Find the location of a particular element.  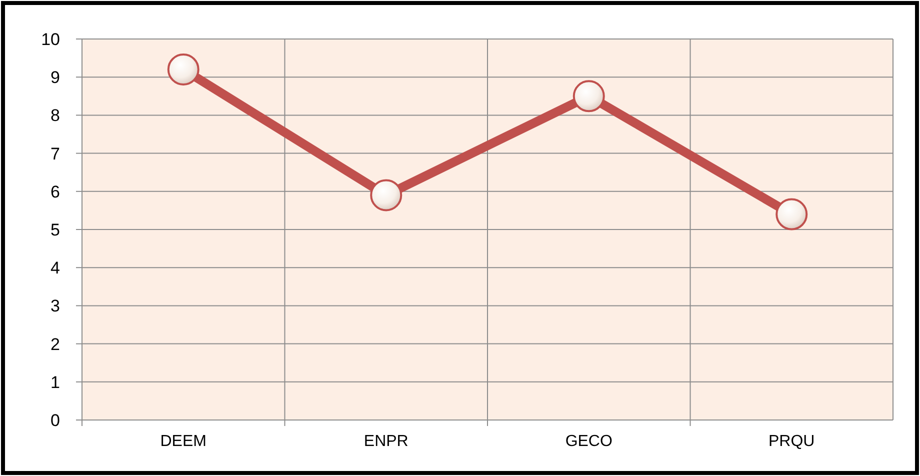

y-tick-label: 5 is located at coordinates (55, 230).